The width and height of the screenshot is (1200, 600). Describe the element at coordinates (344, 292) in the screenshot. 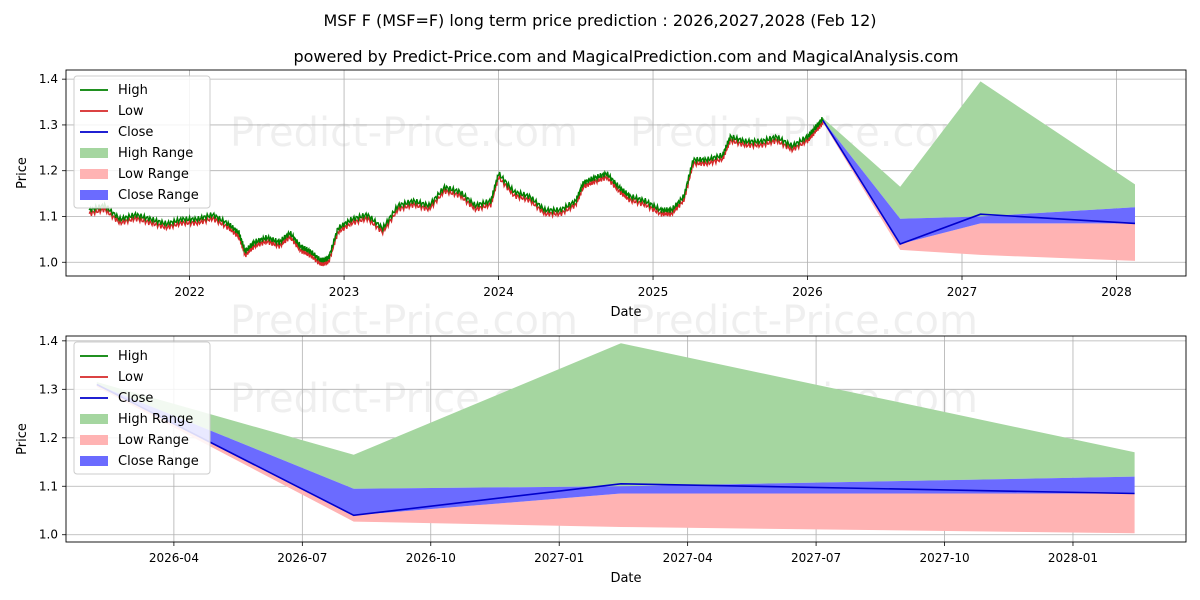

I see `x-tick-label: 2023` at that location.